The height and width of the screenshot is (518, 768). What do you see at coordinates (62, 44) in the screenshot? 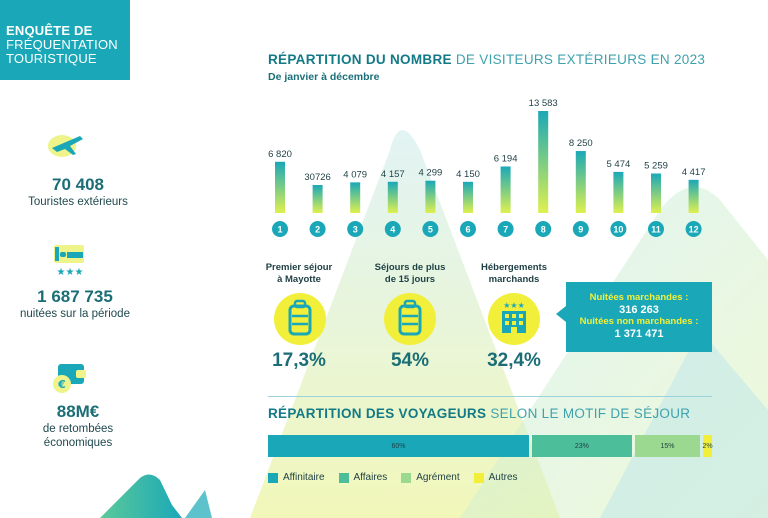
I see `header-line-2: FRÉQUENTATION` at bounding box center [62, 44].